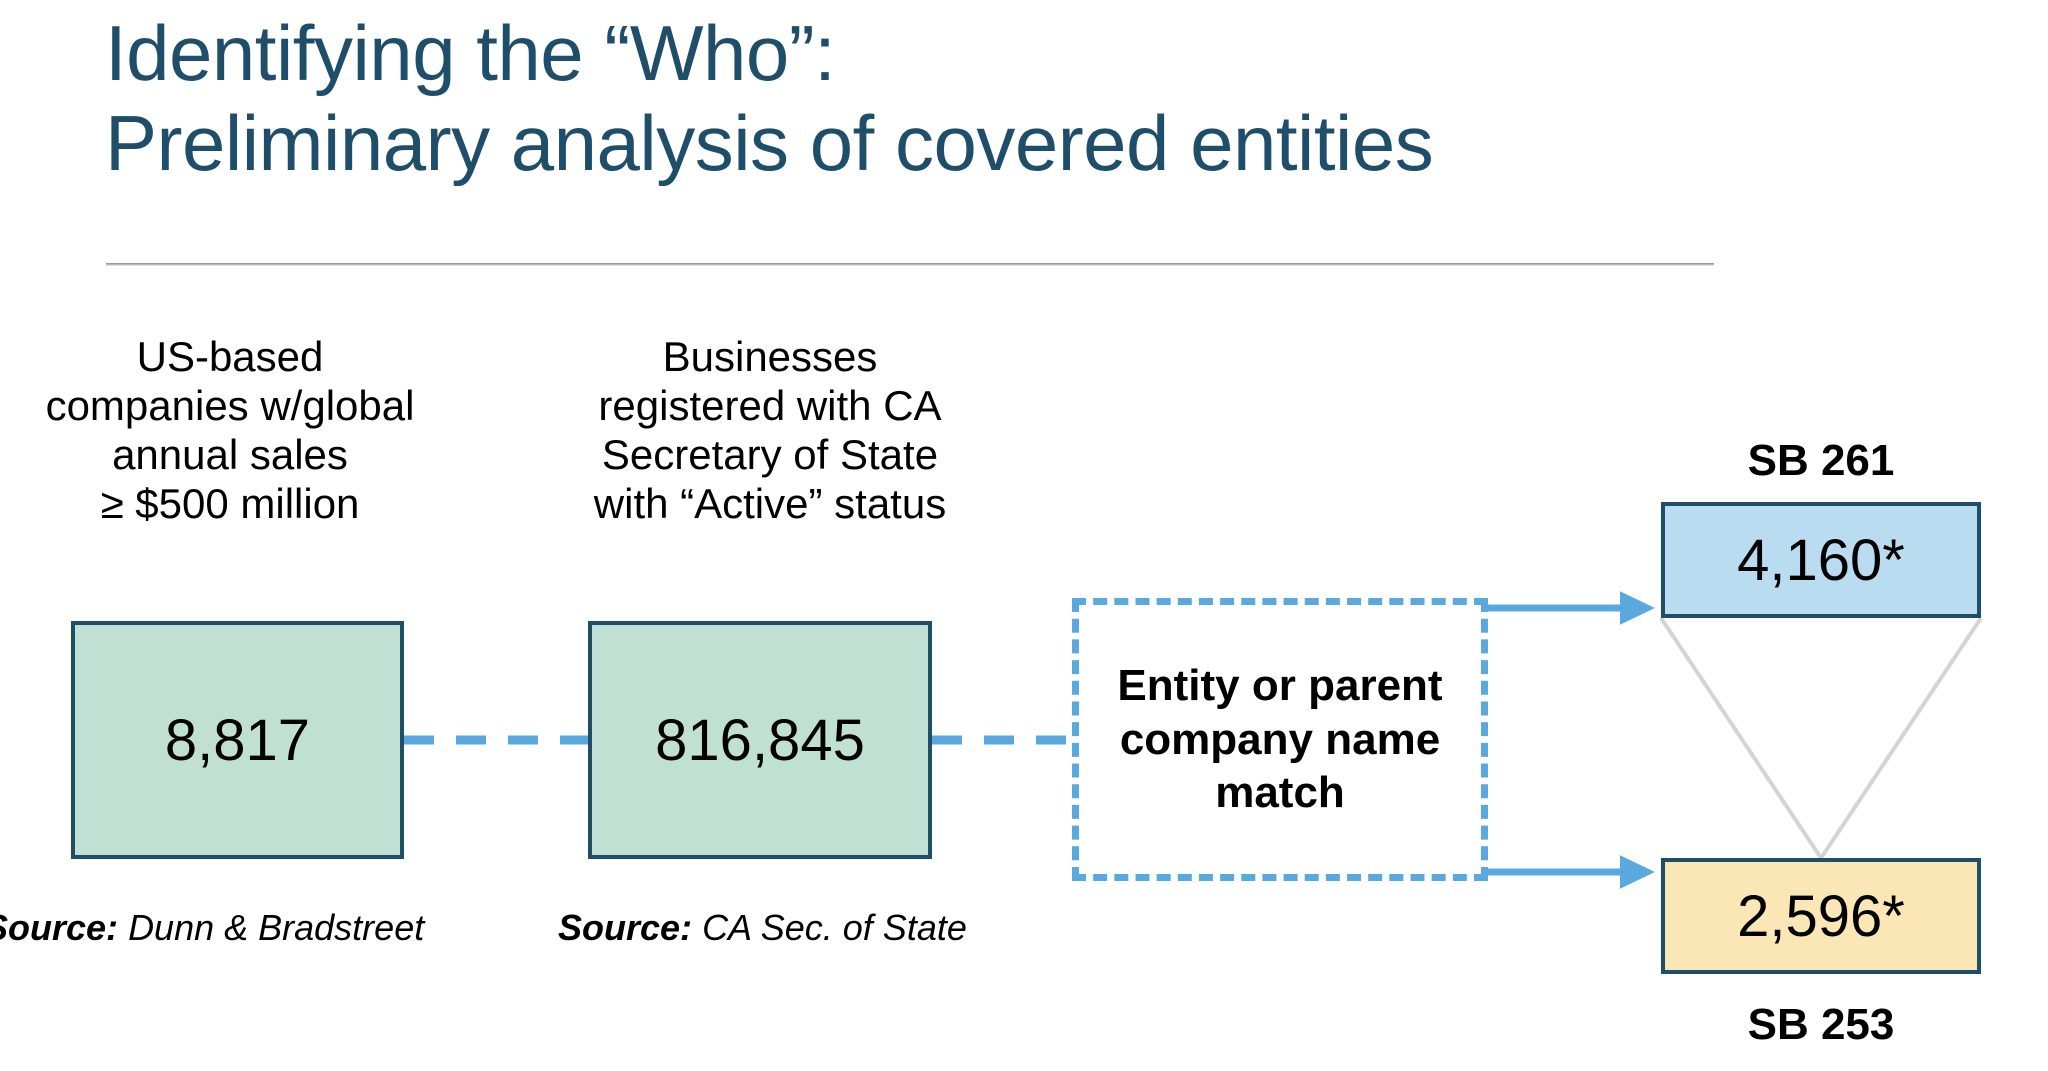 Image resolution: width=2048 pixels, height=1071 pixels. What do you see at coordinates (910, 264) in the screenshot?
I see `title-divider` at bounding box center [910, 264].